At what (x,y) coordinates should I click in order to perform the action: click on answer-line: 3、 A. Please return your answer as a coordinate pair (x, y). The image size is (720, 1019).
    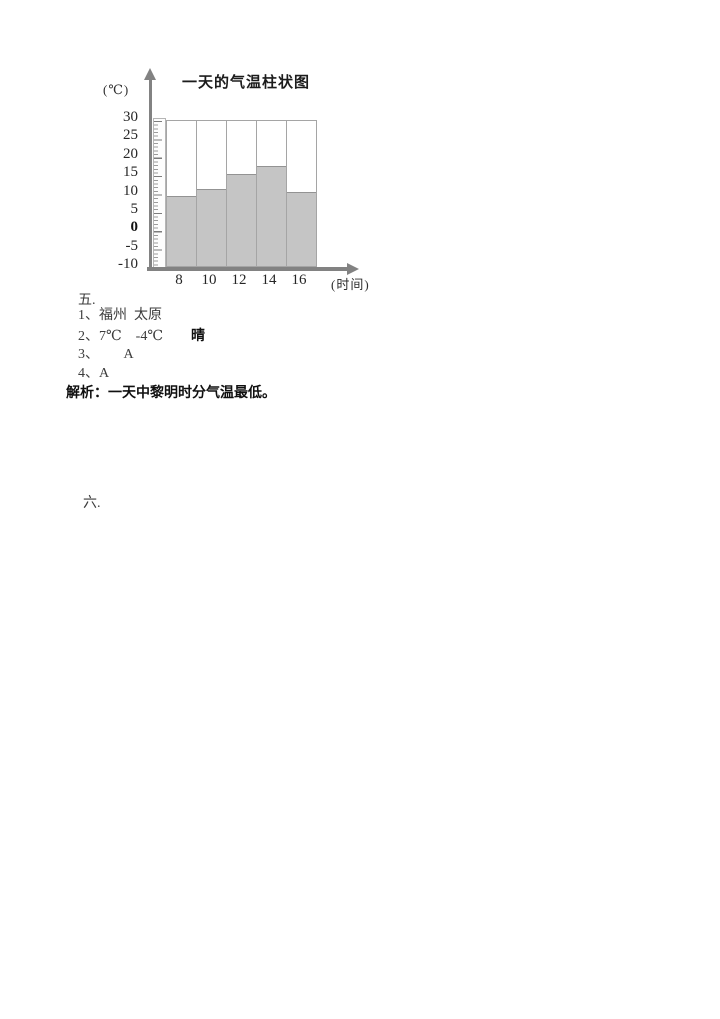
    Looking at the image, I should click on (177, 355).